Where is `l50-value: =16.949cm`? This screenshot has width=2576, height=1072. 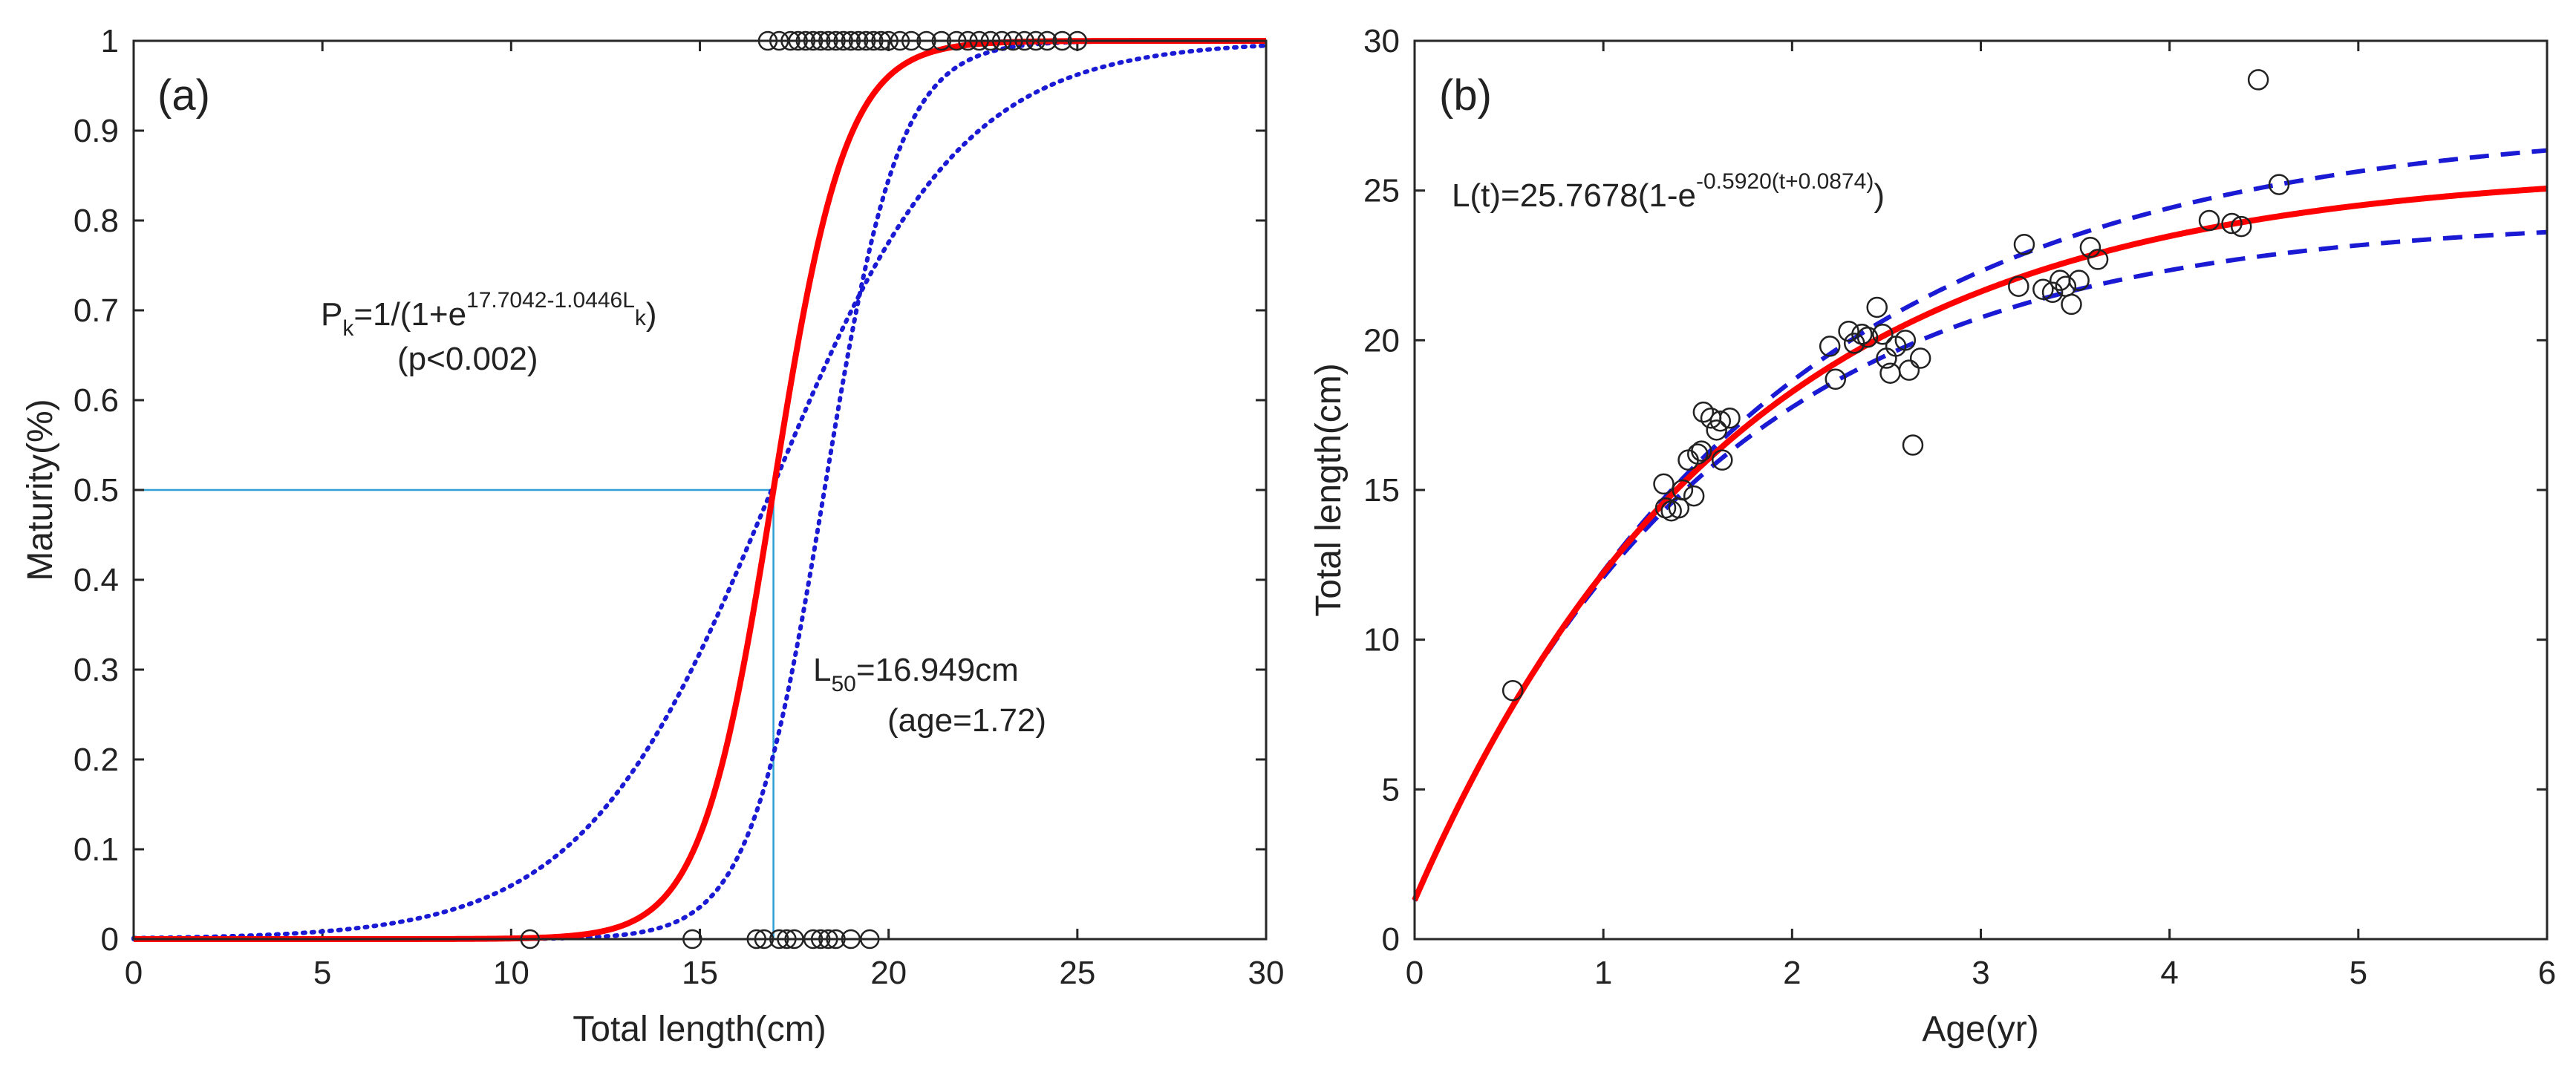
l50-value: =16.949cm is located at coordinates (937, 670).